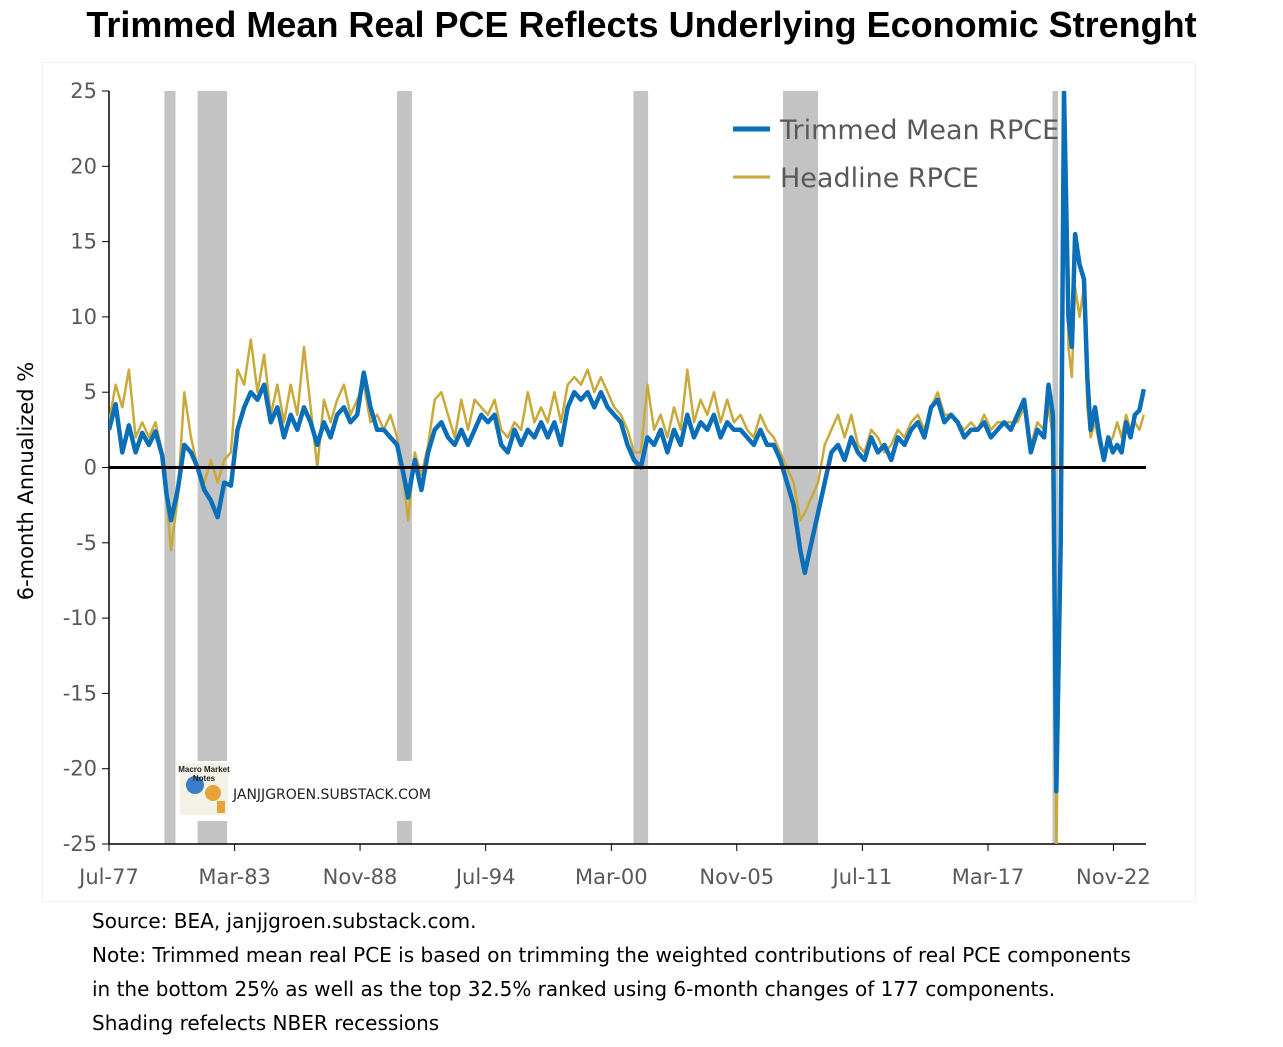 Image resolution: width=1283 pixels, height=1047 pixels. What do you see at coordinates (108, 877) in the screenshot?
I see `x-tick-label: Jul-77` at bounding box center [108, 877].